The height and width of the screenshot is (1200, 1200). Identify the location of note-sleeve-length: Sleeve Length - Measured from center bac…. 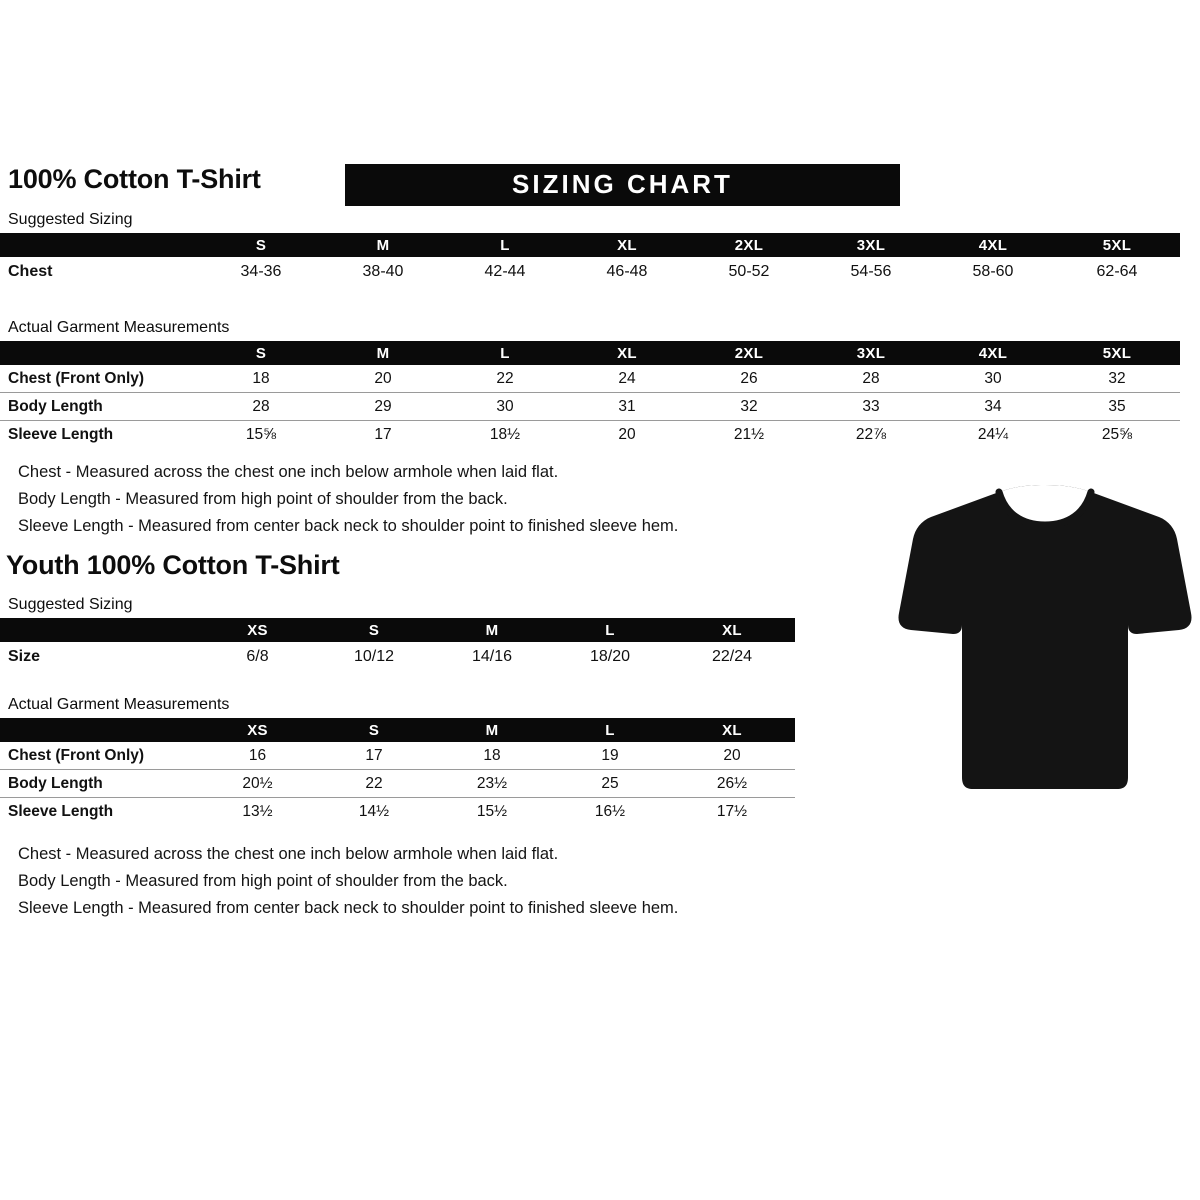
(348, 526).